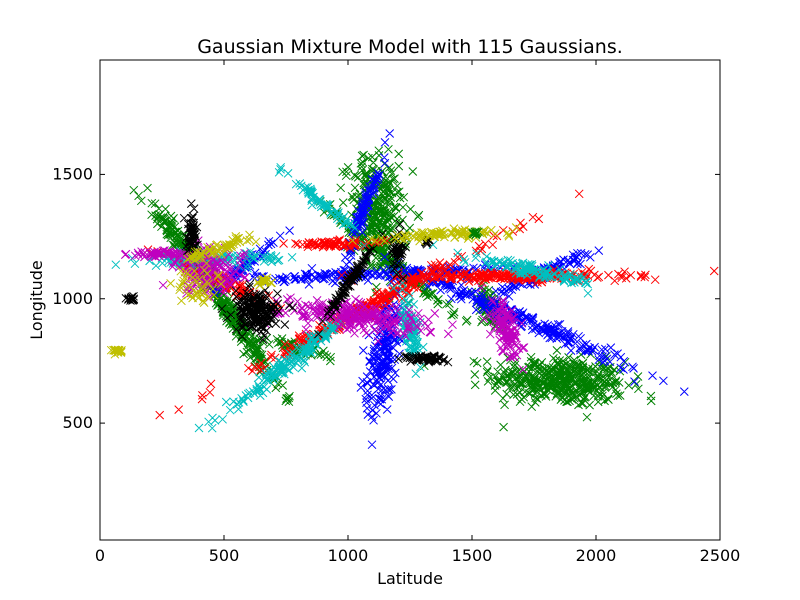 The height and width of the screenshot is (600, 800). I want to click on x-axis-label: Latitude, so click(410, 578).